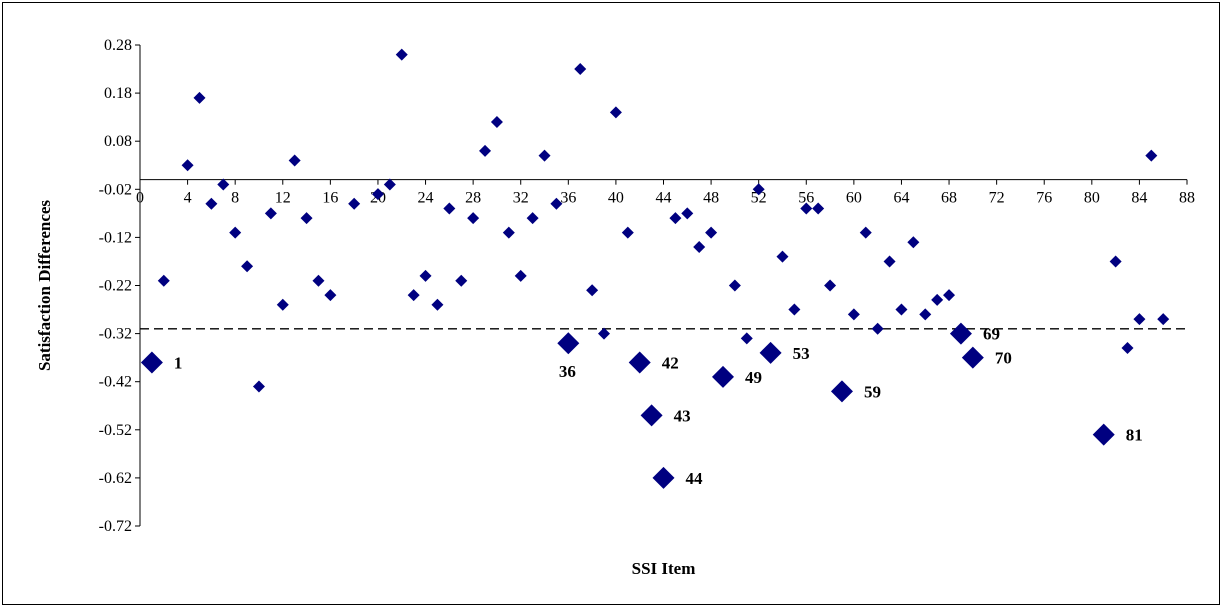 The width and height of the screenshot is (1224, 609). Describe the element at coordinates (118, 45) in the screenshot. I see `y-tick-label: 0.28` at that location.